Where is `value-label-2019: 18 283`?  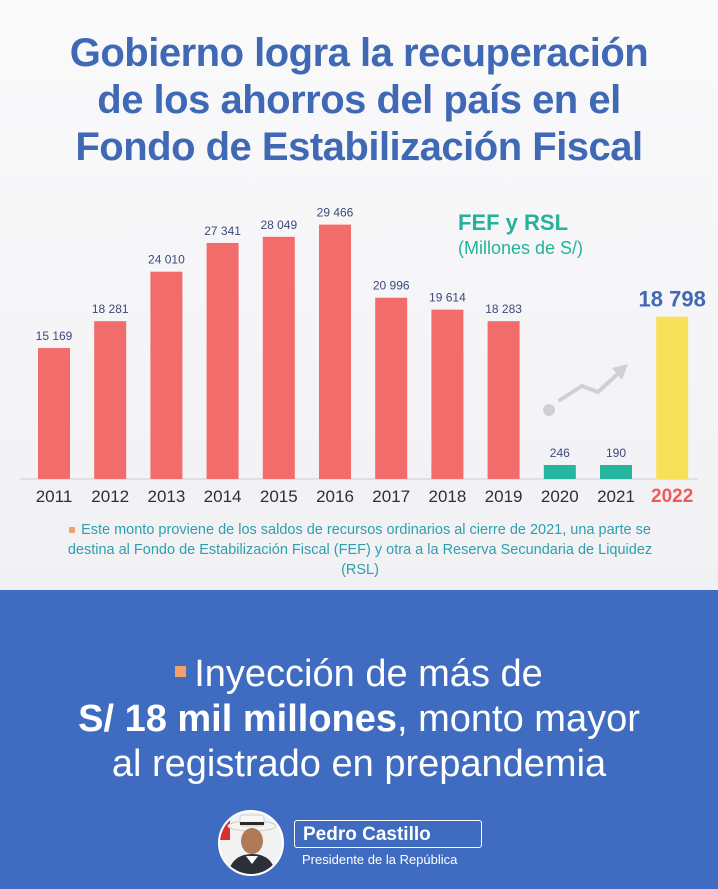 value-label-2019: 18 283 is located at coordinates (503, 309).